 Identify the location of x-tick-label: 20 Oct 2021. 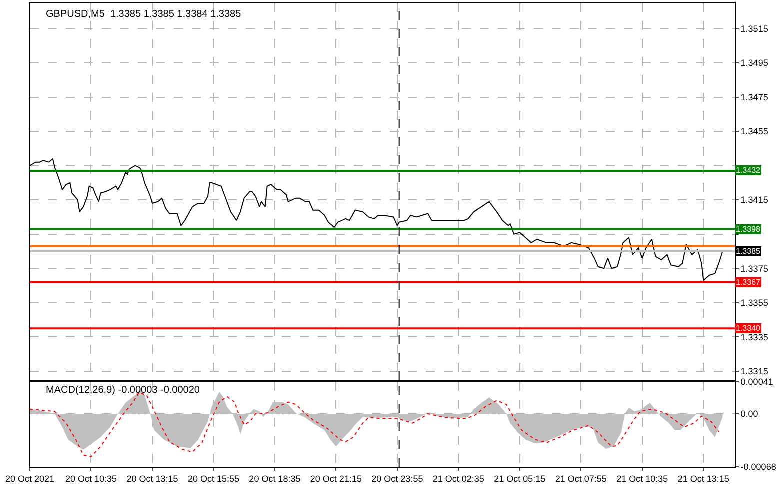
(30, 479).